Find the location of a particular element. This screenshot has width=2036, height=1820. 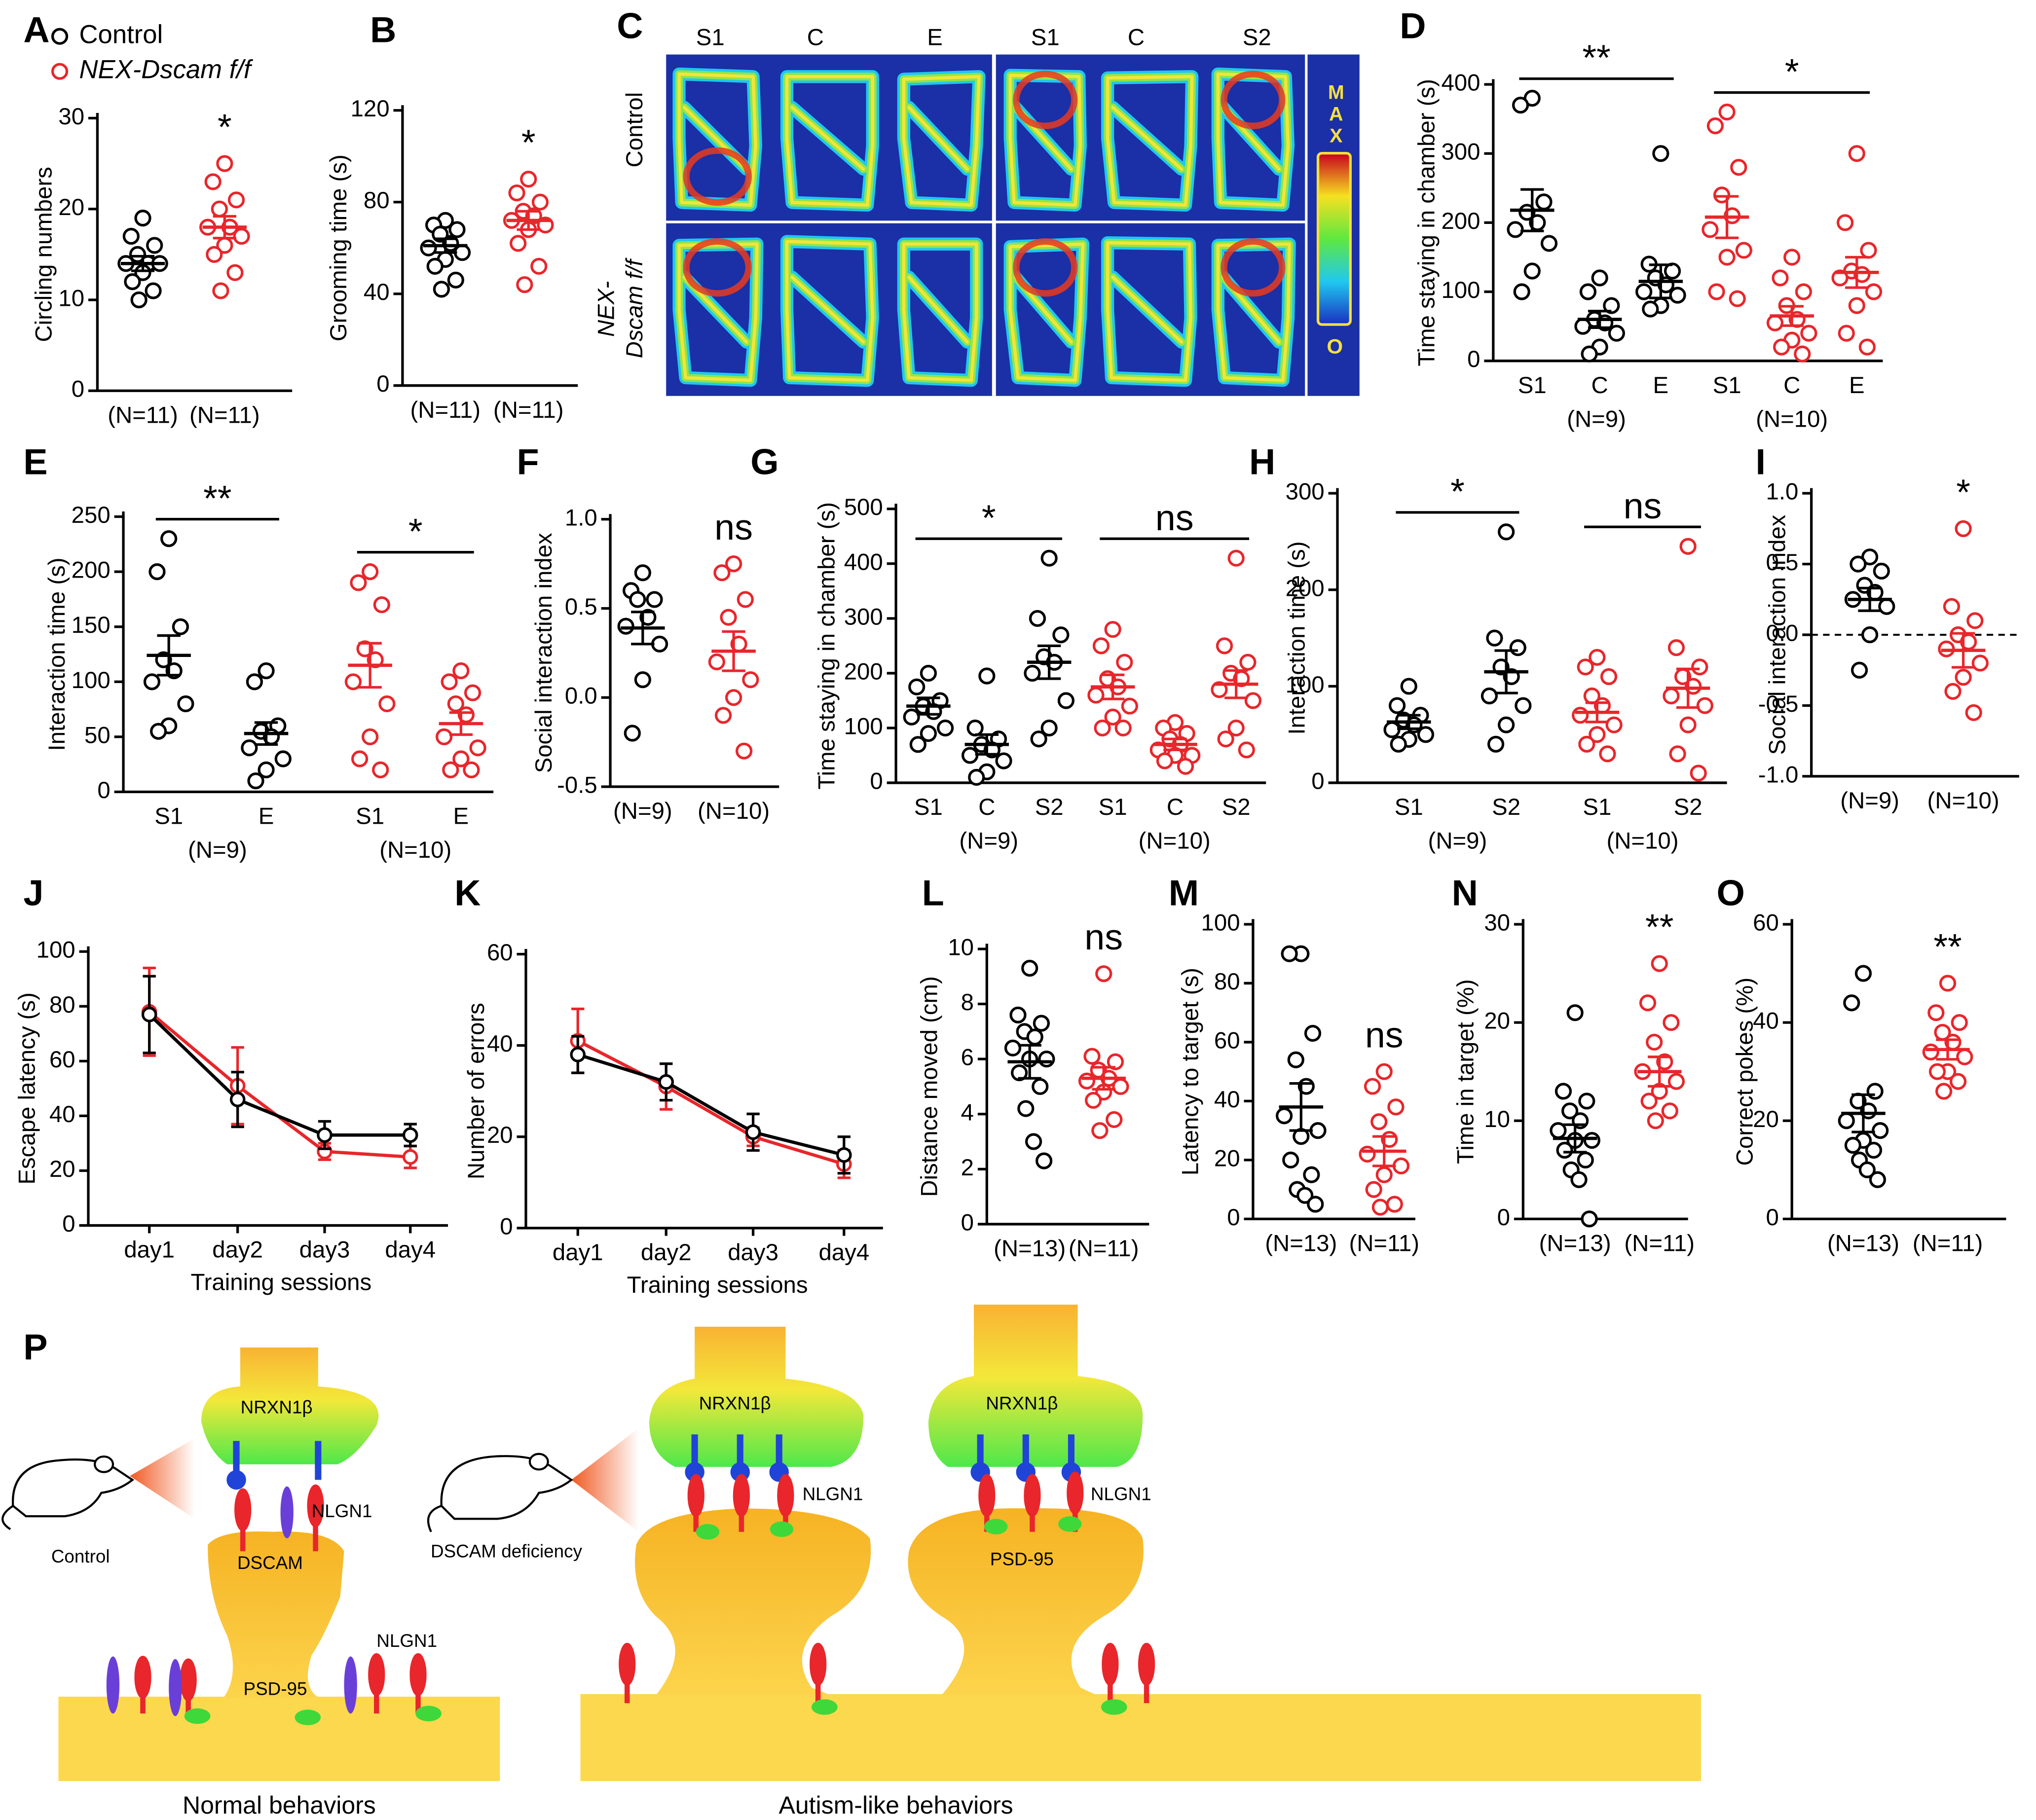

panel-label: E is located at coordinates (35, 461).